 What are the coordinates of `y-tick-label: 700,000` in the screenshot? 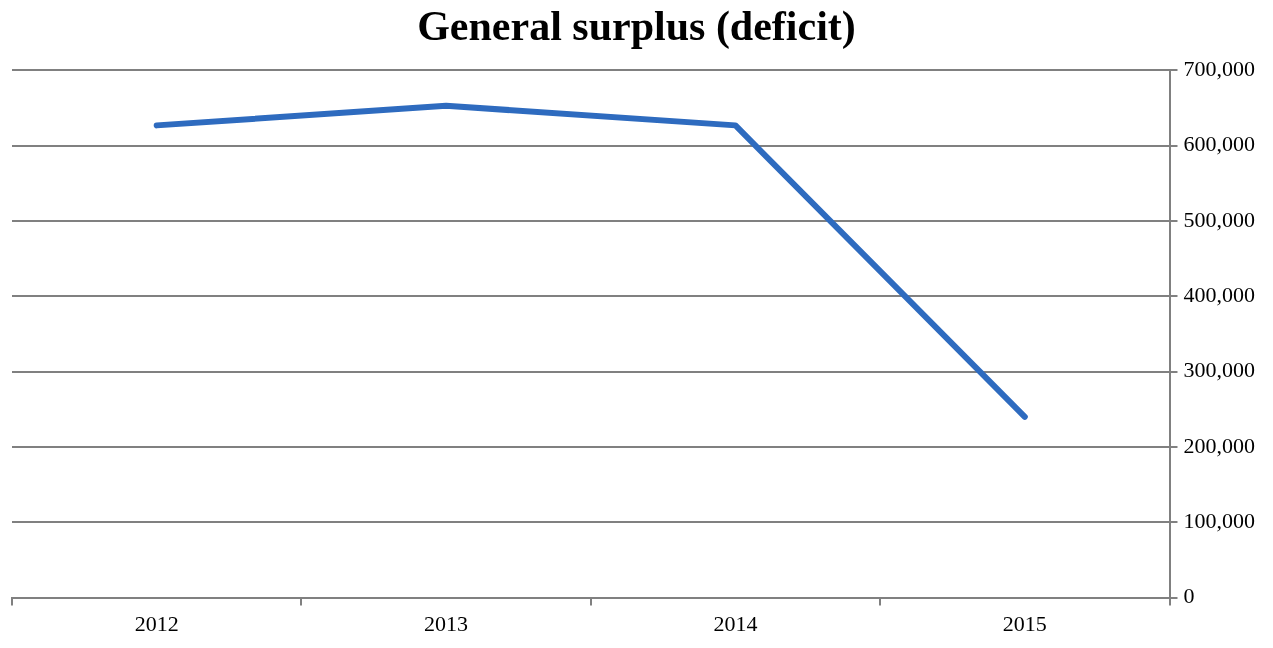 It's located at (1219, 69).